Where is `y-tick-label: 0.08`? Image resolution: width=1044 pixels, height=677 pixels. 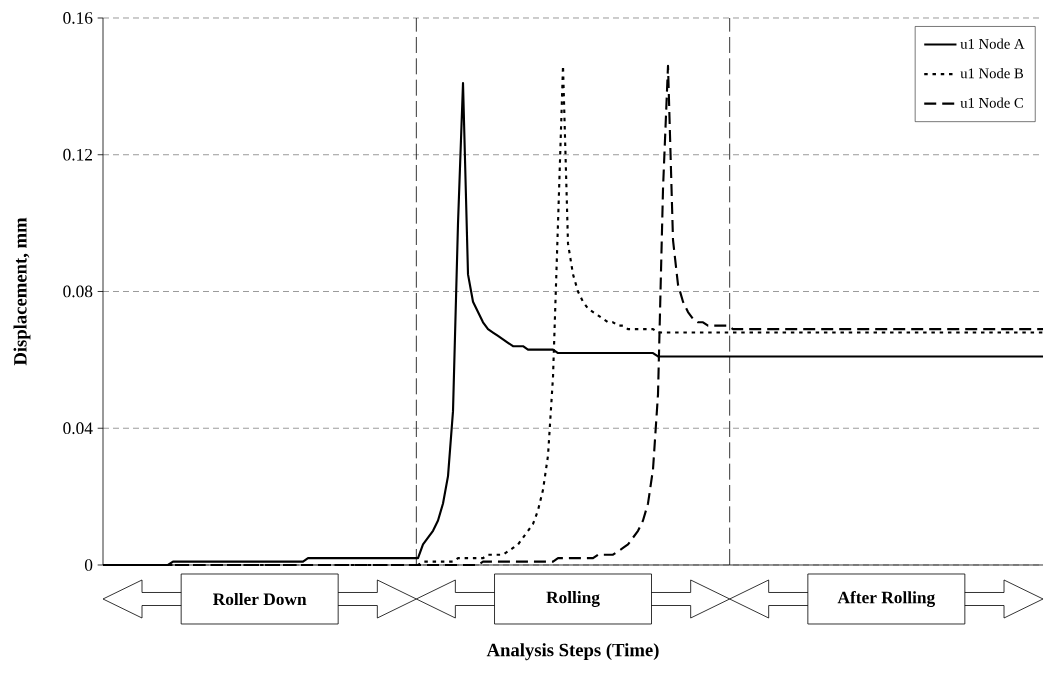
y-tick-label: 0.08 is located at coordinates (78, 291).